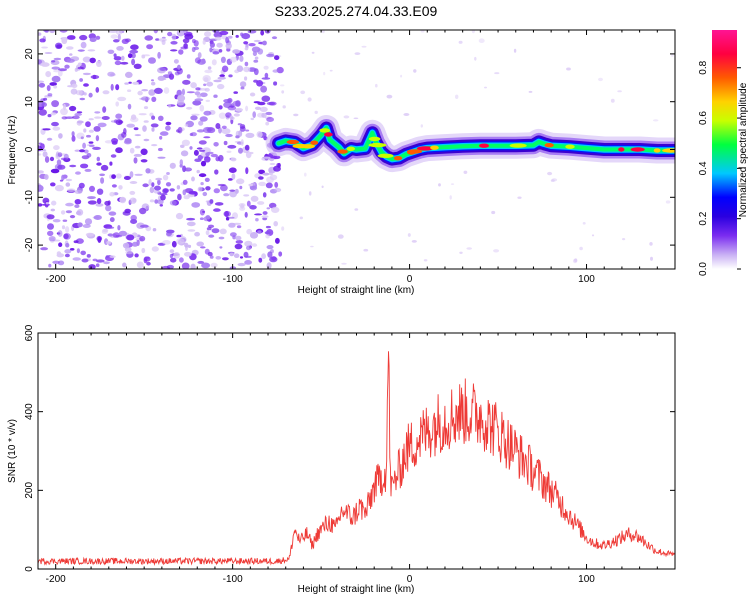 This screenshot has width=750, height=600. What do you see at coordinates (29, 569) in the screenshot?
I see `y-tick-label: 0` at bounding box center [29, 569].